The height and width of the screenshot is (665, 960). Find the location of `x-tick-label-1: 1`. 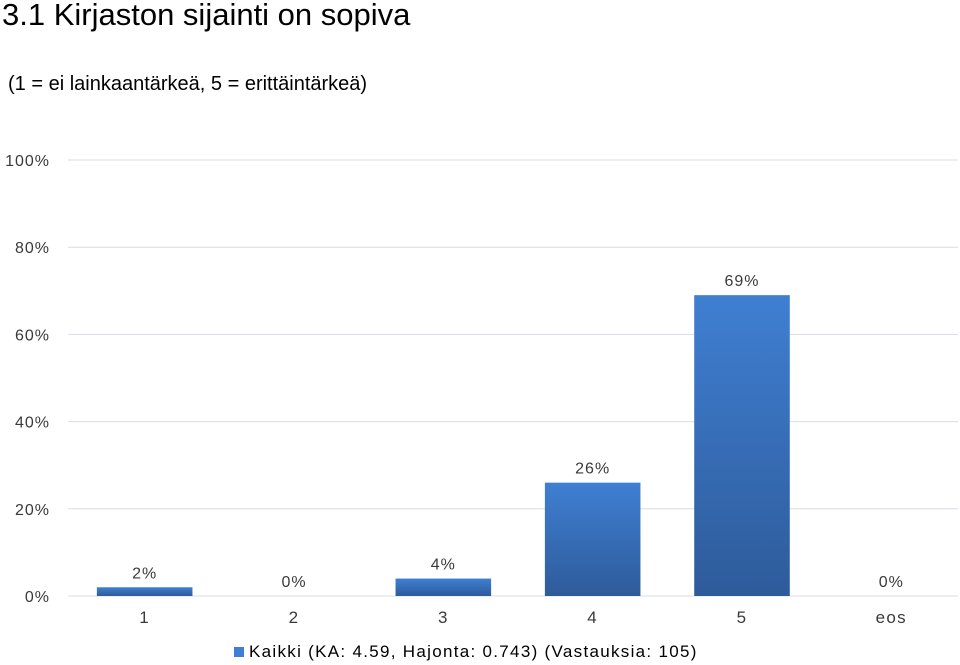

x-tick-label-1: 1 is located at coordinates (144, 617).